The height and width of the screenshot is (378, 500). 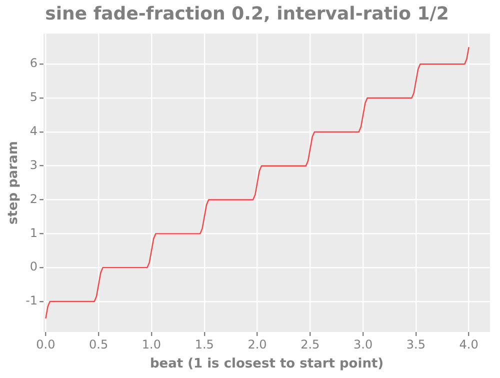 I want to click on y-axis-title: step param, so click(x=14, y=183).